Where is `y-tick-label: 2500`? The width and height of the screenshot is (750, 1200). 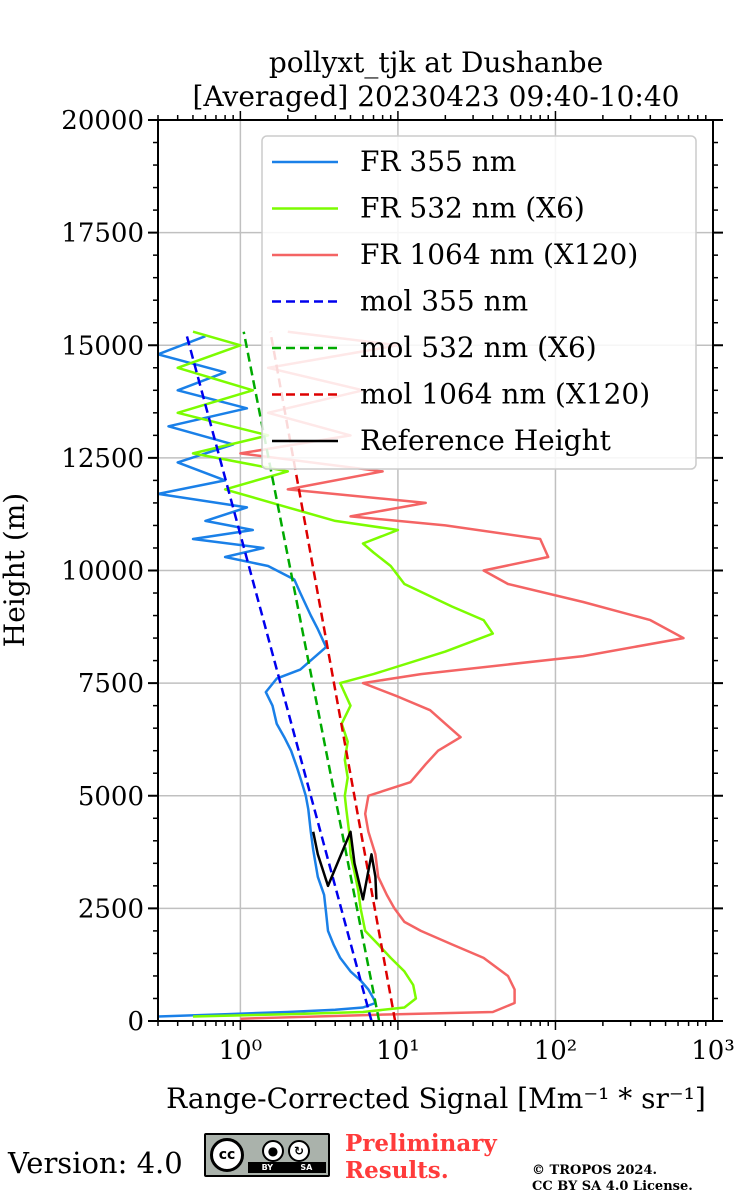 y-tick-label: 2500 is located at coordinates (111, 909).